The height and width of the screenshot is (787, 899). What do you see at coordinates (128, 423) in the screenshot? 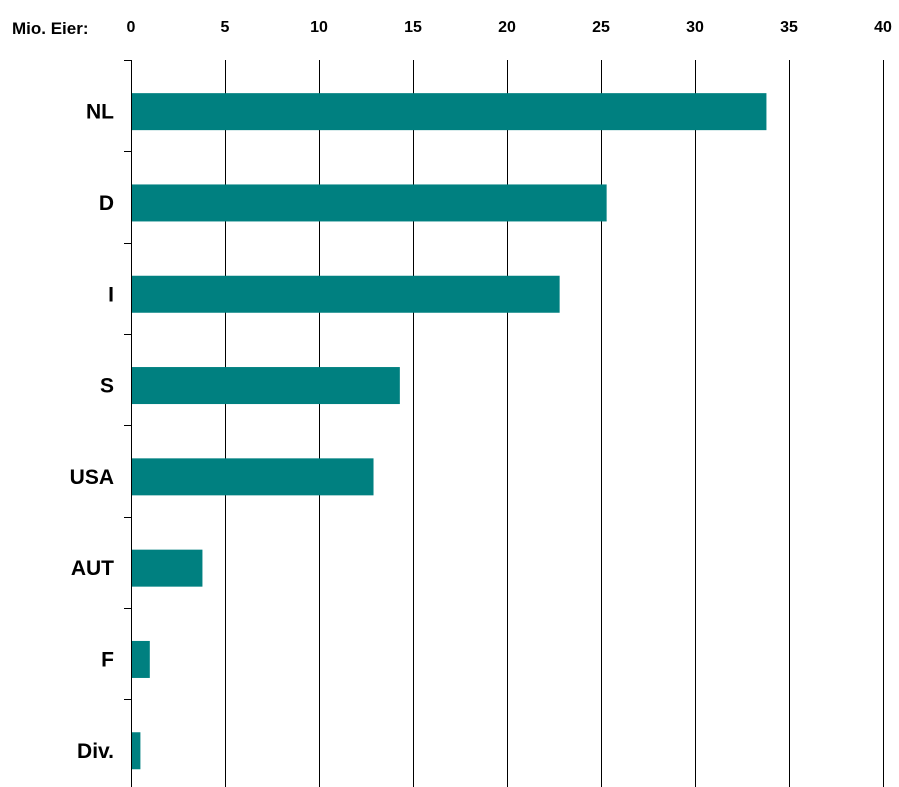
I see `category-axis` at bounding box center [128, 423].